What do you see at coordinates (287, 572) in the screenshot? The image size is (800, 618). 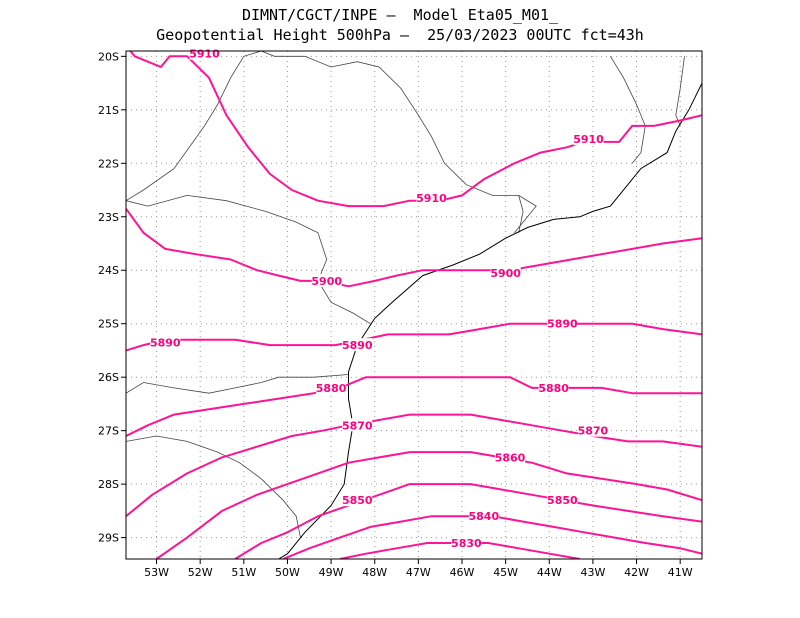 I see `lon-tick-label: 50W` at bounding box center [287, 572].